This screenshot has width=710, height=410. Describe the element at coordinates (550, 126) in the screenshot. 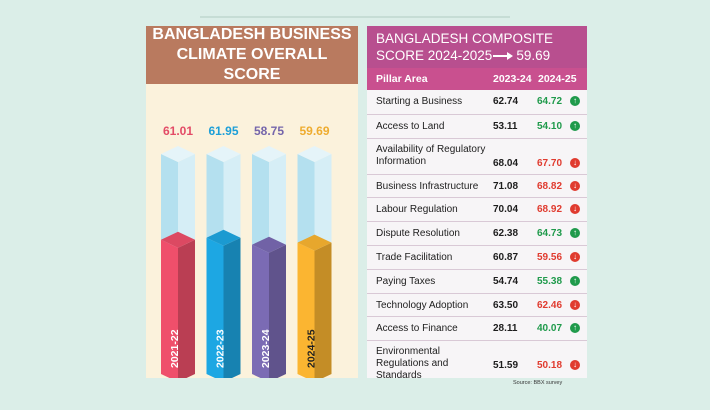

I see `score-2024-25: 54.10` at that location.